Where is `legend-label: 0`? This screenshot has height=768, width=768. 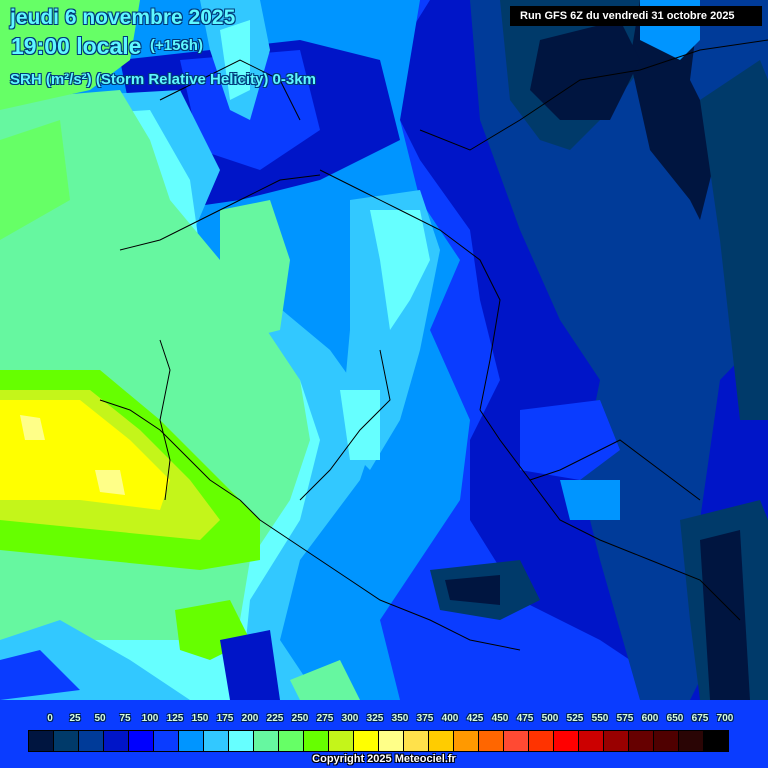 legend-label: 0 is located at coordinates (50, 718).